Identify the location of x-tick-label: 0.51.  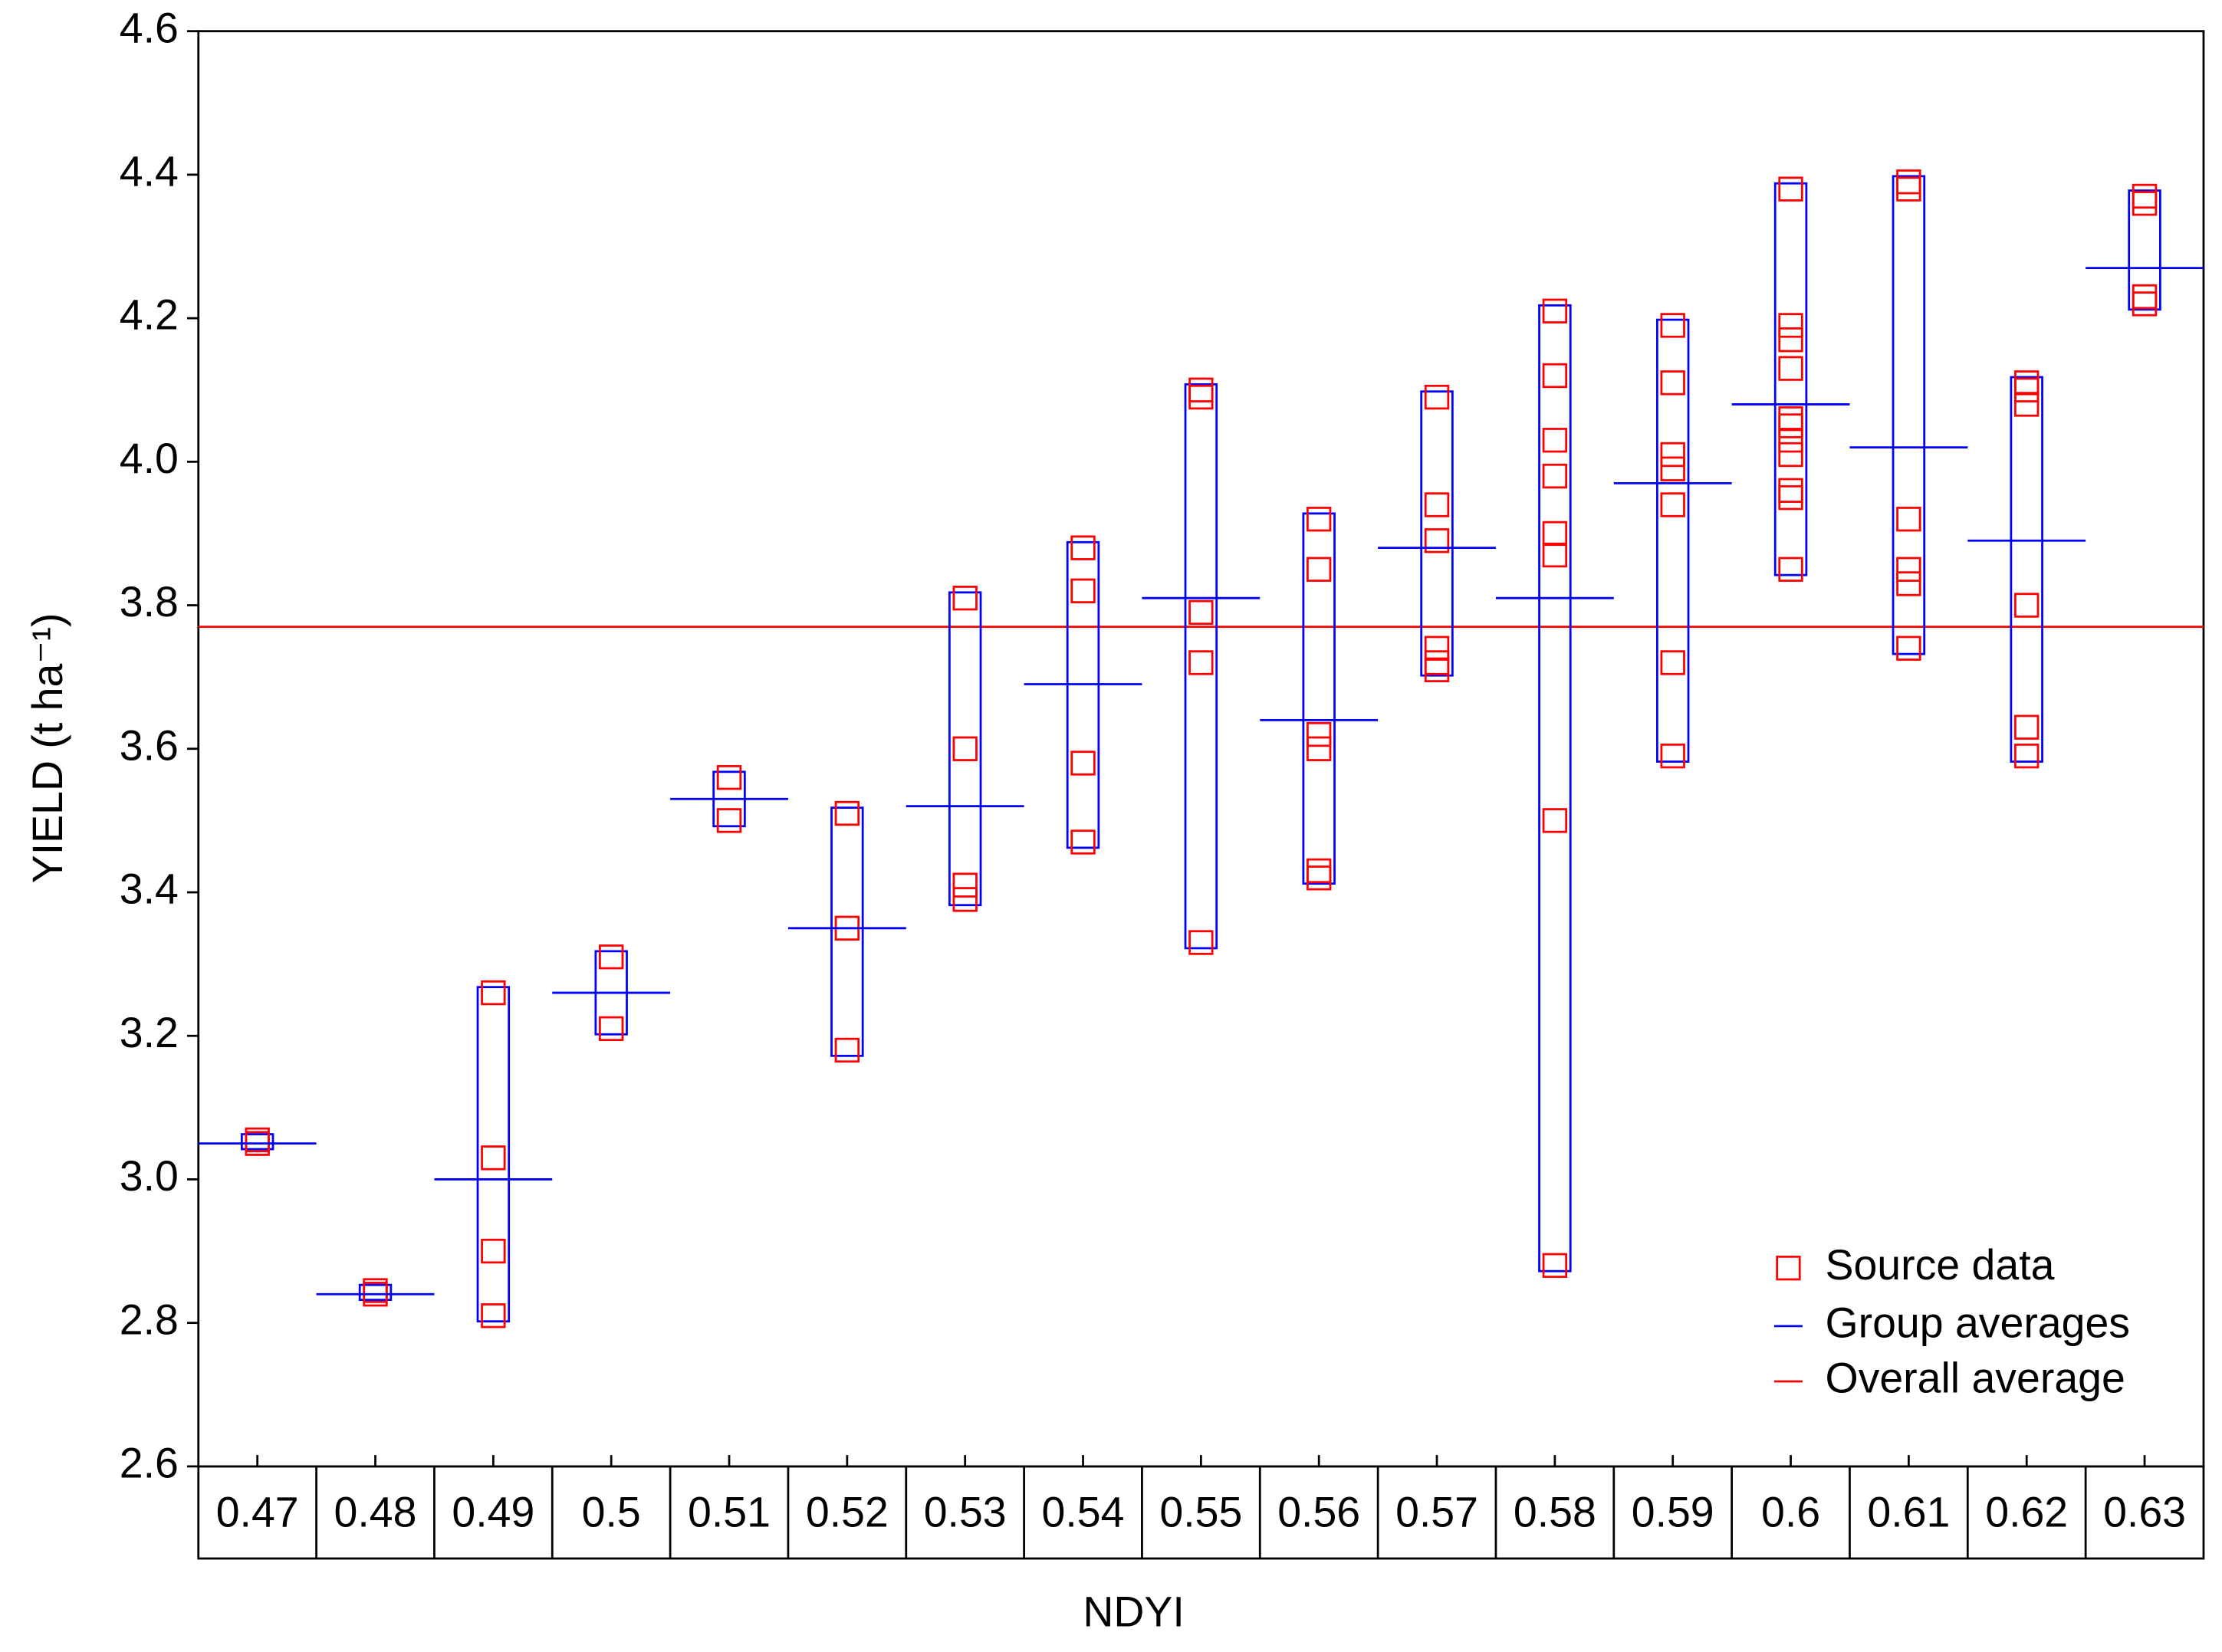
(729, 1511).